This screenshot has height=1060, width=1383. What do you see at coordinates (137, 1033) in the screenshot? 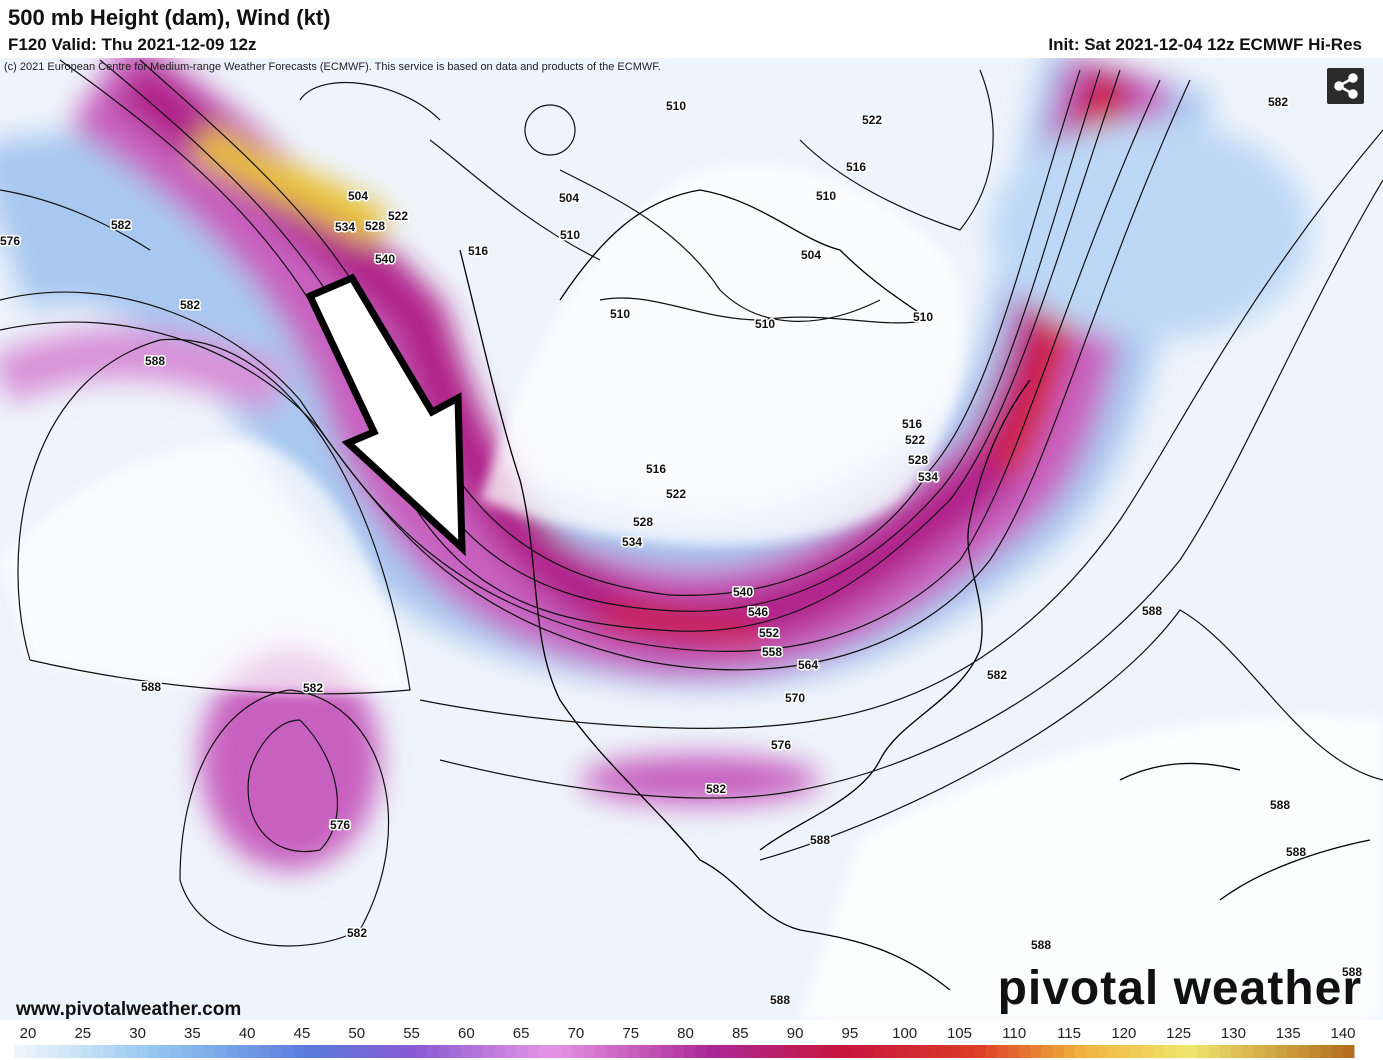
I see `colorbar-label: 30` at bounding box center [137, 1033].